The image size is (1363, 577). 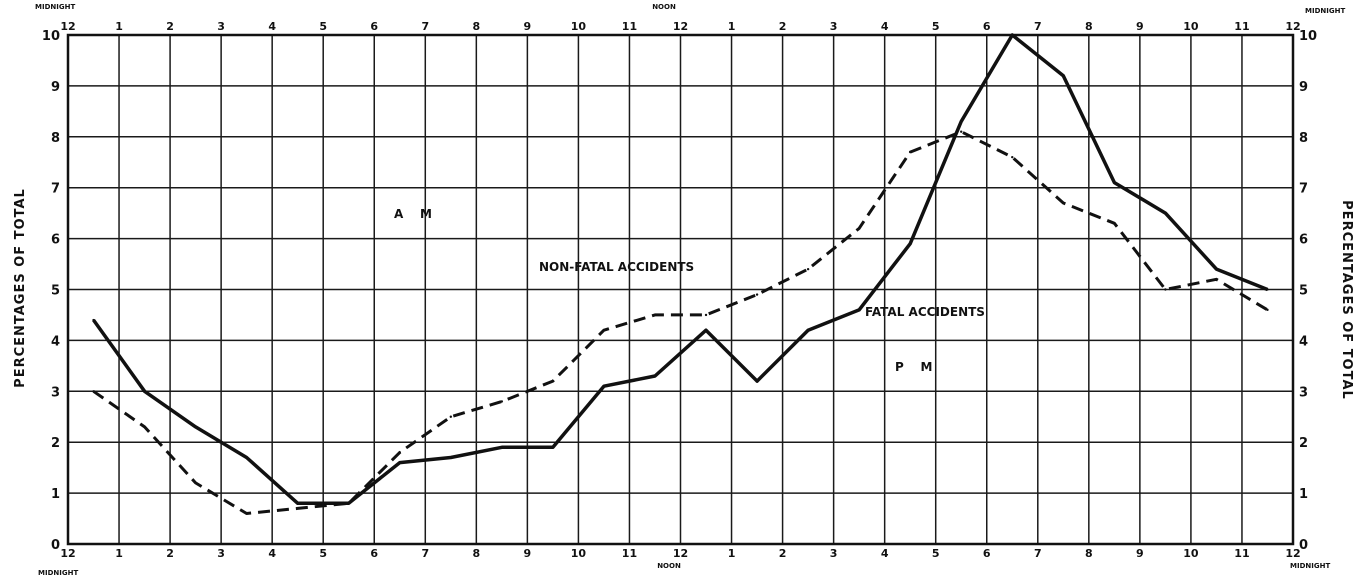 I want to click on y-tick-label-right: 10, so click(x=1308, y=36).